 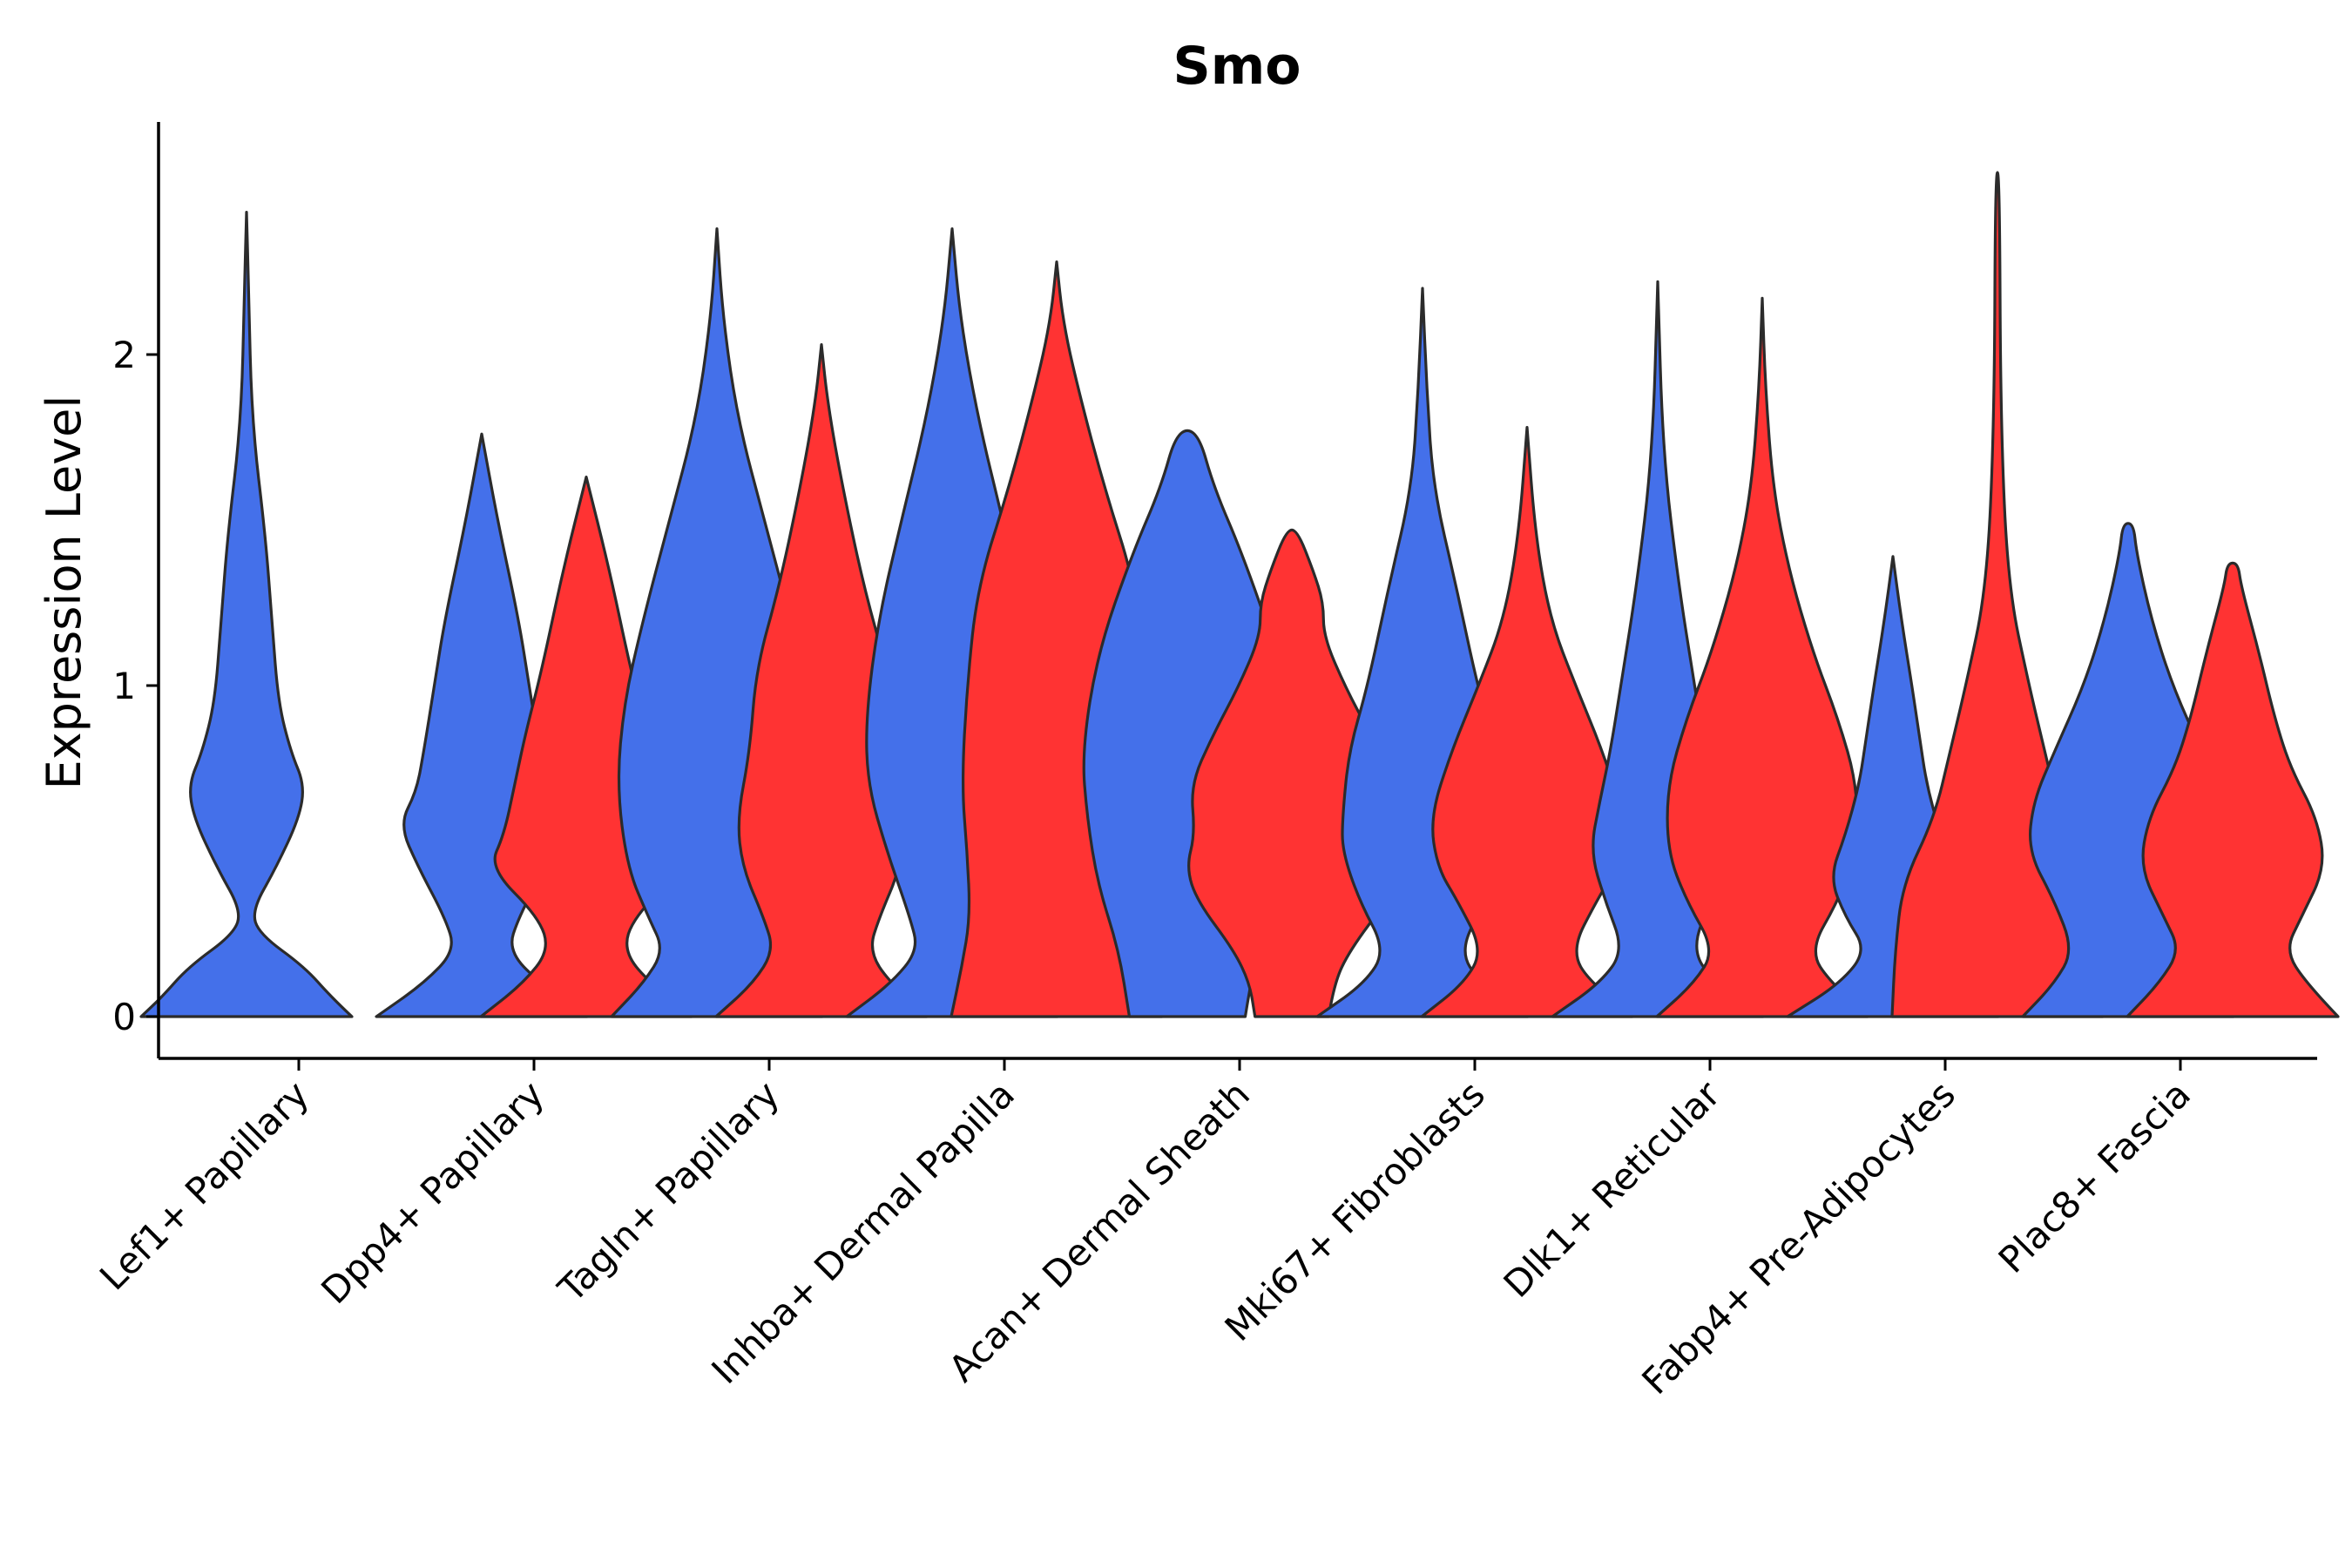 I want to click on x-tick-label-1: Dpp4+ Papillary, so click(x=432, y=1192).